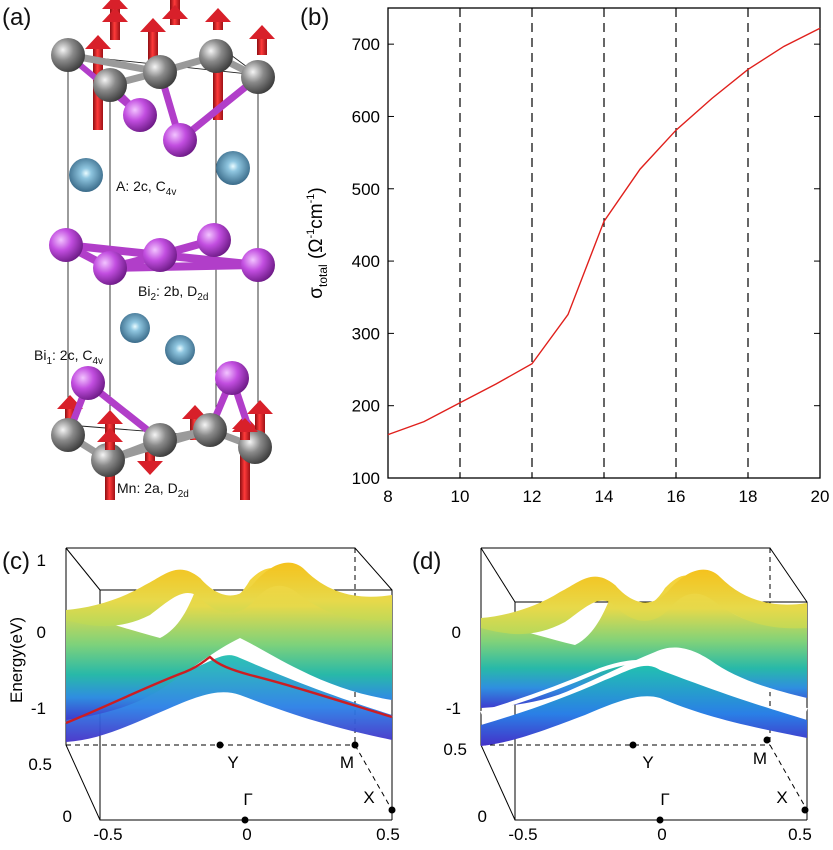 This screenshot has height=850, width=833. I want to click on x-tick-m05-c: -0.5, so click(107, 834).